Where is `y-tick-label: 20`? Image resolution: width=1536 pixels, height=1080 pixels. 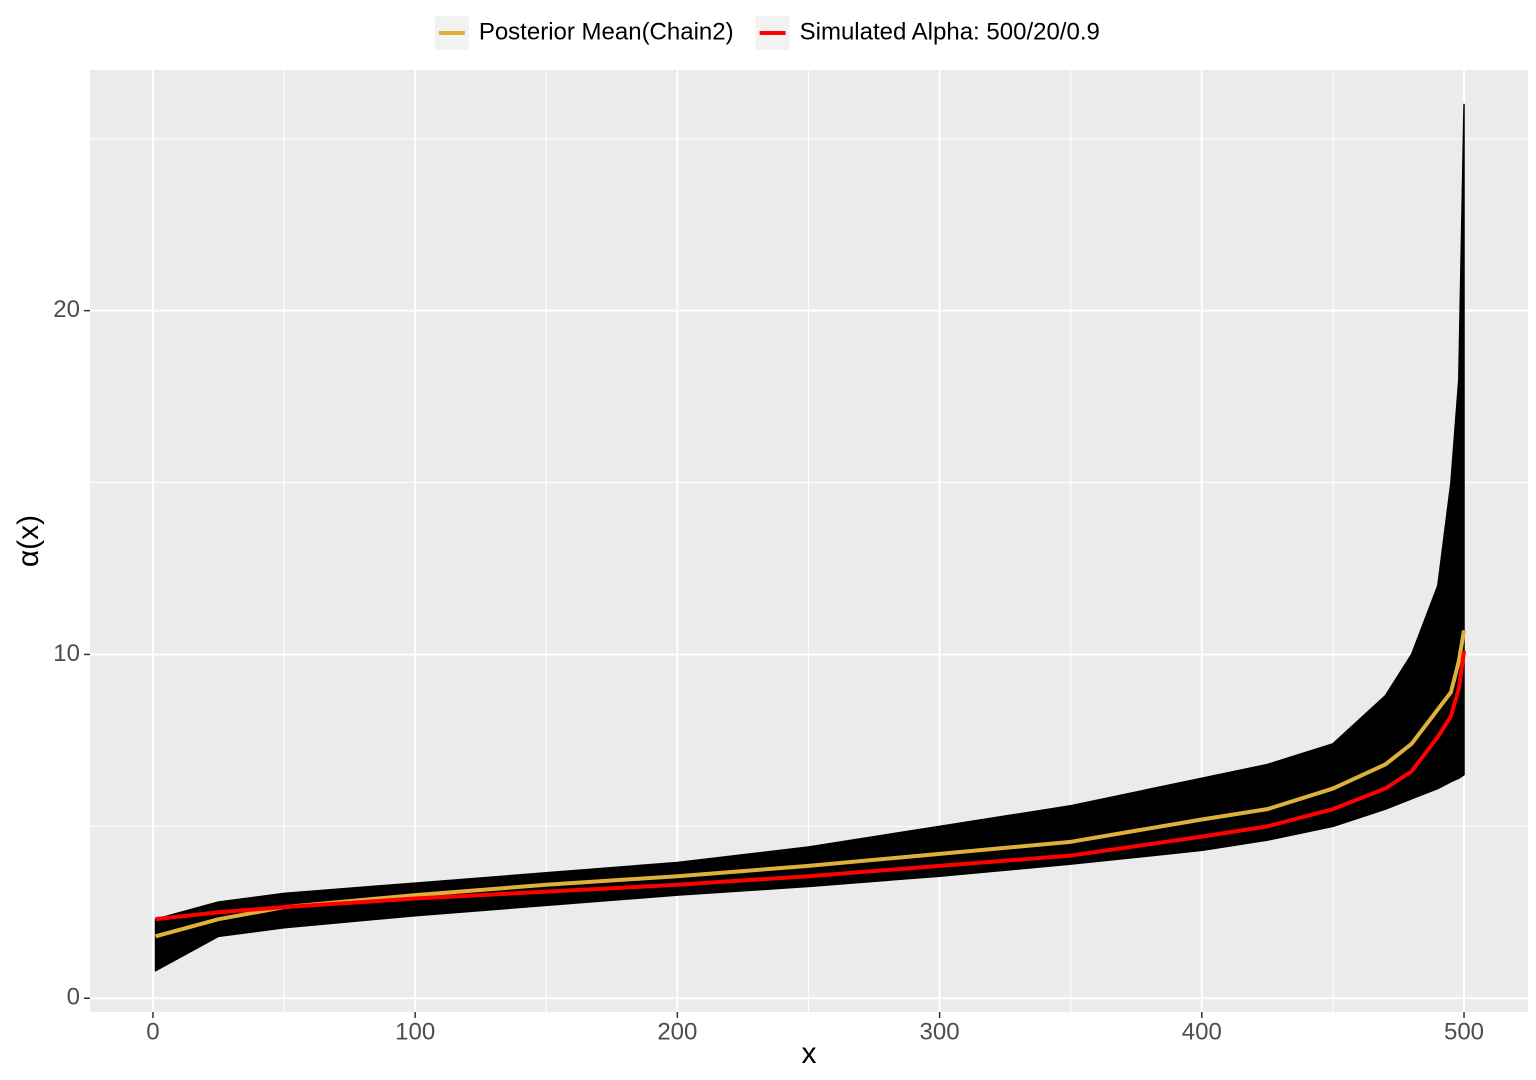 y-tick-label: 20 is located at coordinates (66, 309).